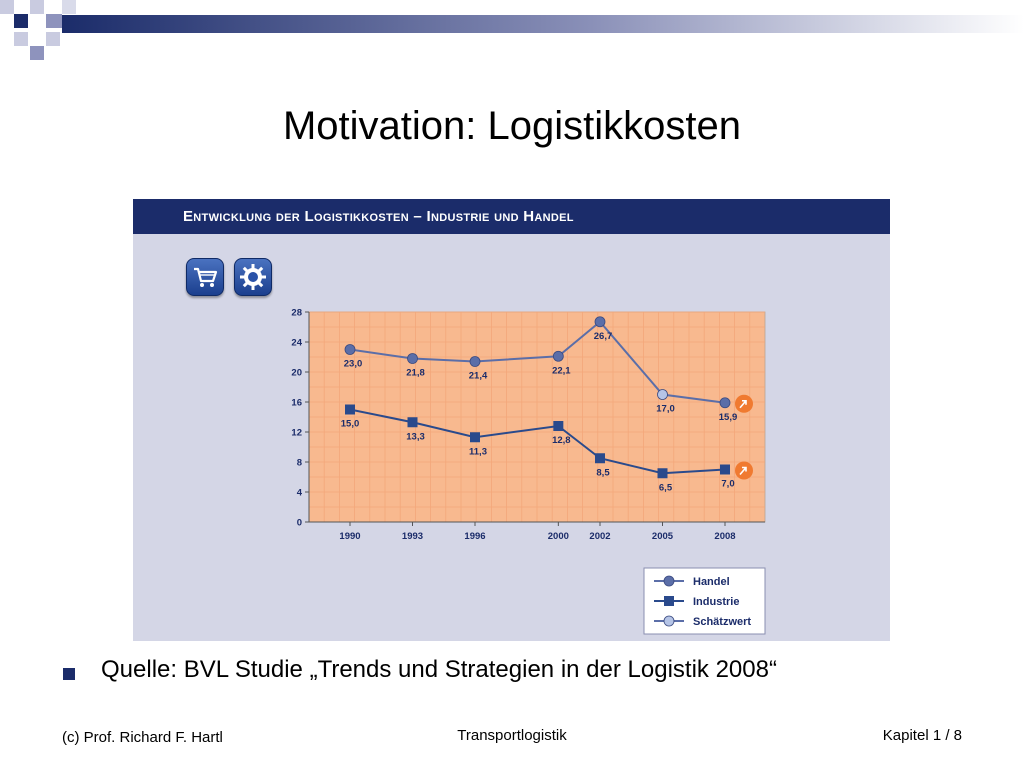  I want to click on y-tick-label: 12, so click(296, 433).